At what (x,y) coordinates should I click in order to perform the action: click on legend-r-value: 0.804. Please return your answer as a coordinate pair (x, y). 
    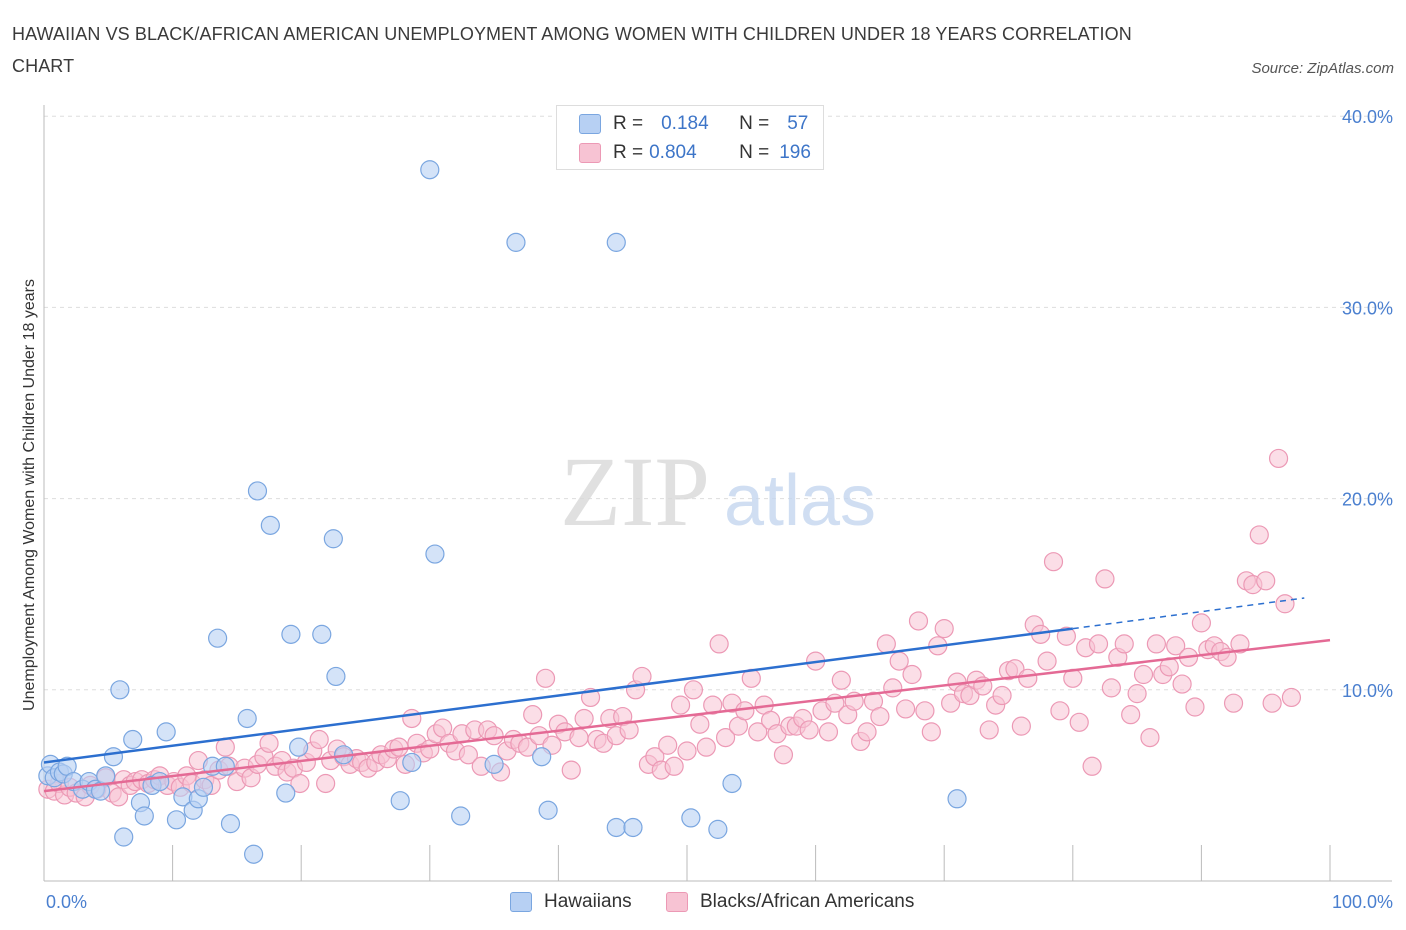
    Looking at the image, I should click on (673, 152).